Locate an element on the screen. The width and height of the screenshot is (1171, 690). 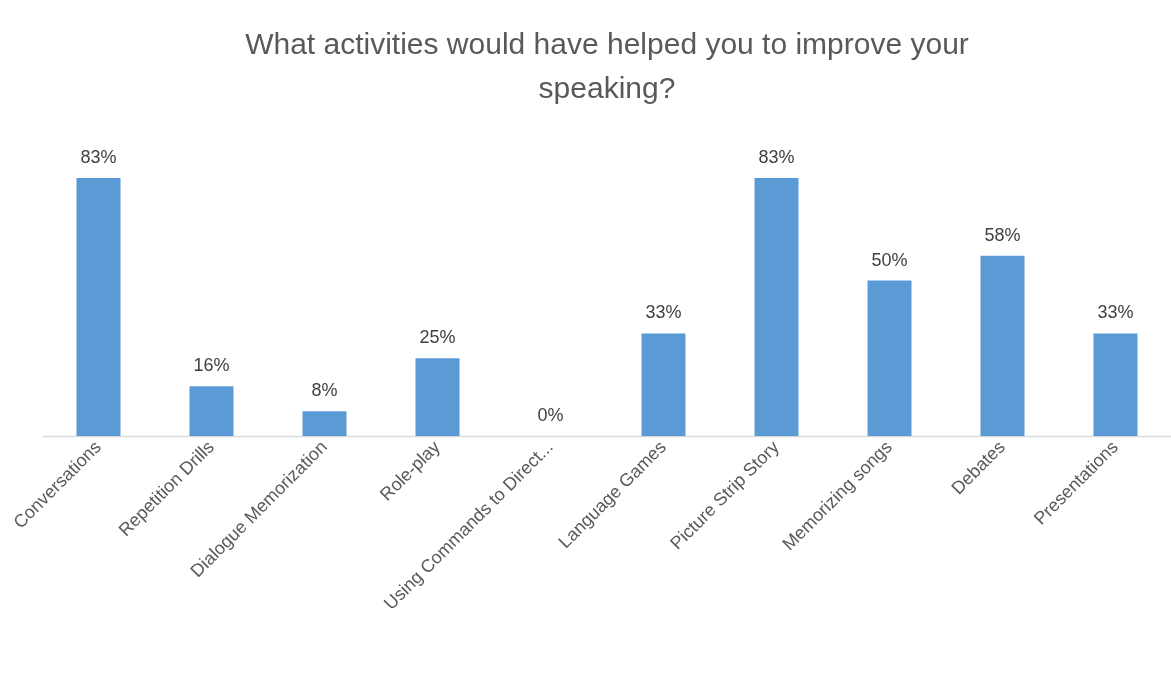
chart-title: What activities would have helped you to improve your speaking? is located at coordinates (607, 65).